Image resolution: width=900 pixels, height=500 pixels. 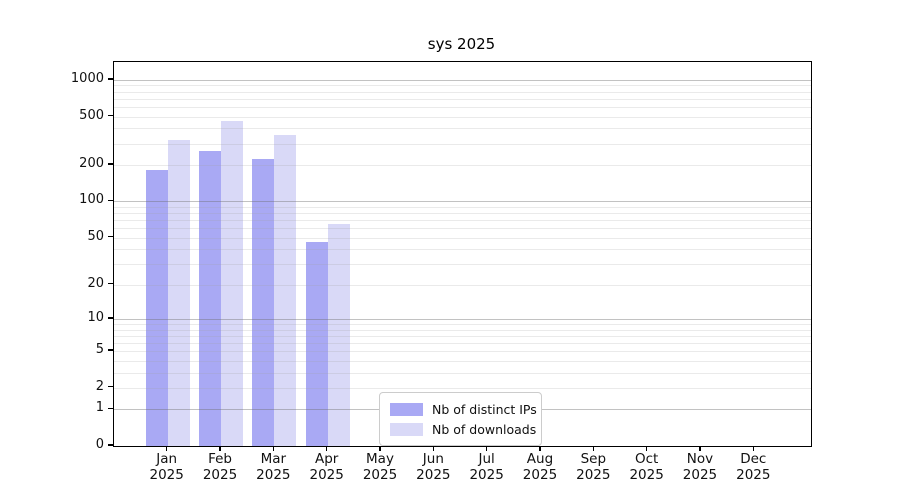 I want to click on bar-mar-distinct-ips, so click(x=263, y=302).